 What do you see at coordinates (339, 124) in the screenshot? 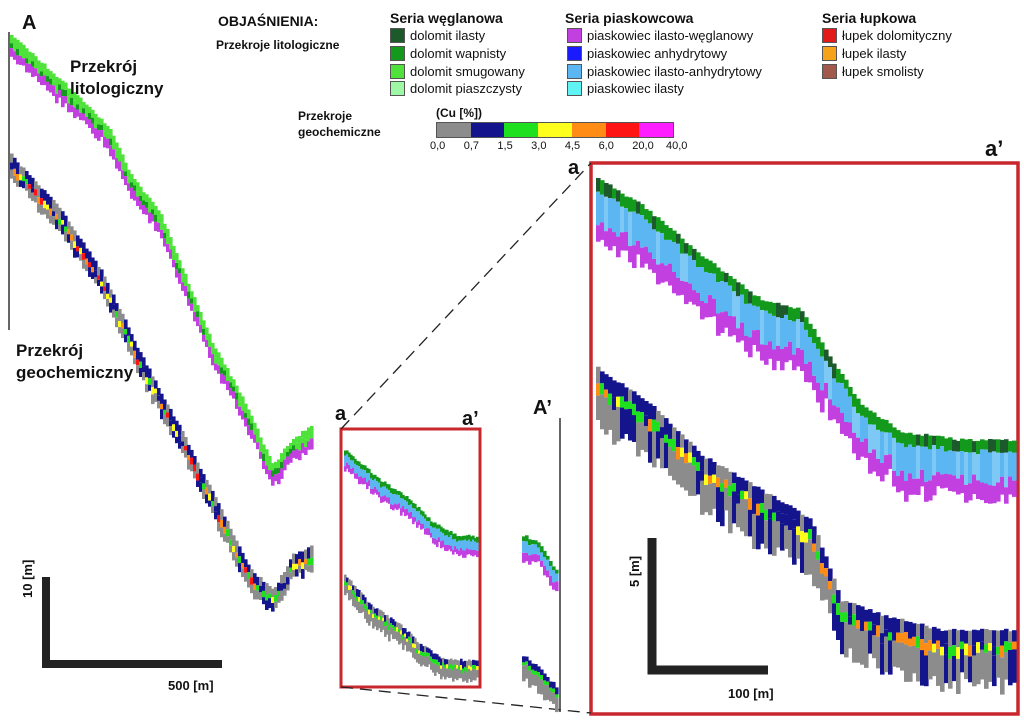
I see `geochemical-legend-title: Przekroje geochemiczne` at bounding box center [339, 124].